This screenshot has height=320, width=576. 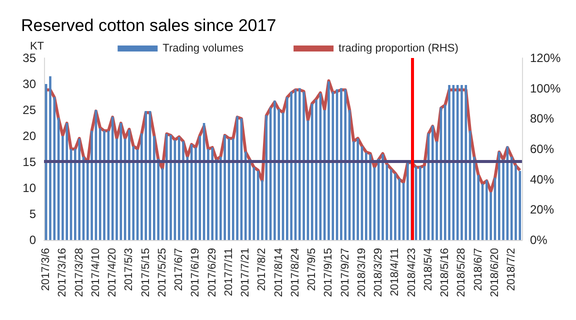 What do you see at coordinates (79, 272) in the screenshot?
I see `x-tick-label: 2017/3/28` at bounding box center [79, 272].